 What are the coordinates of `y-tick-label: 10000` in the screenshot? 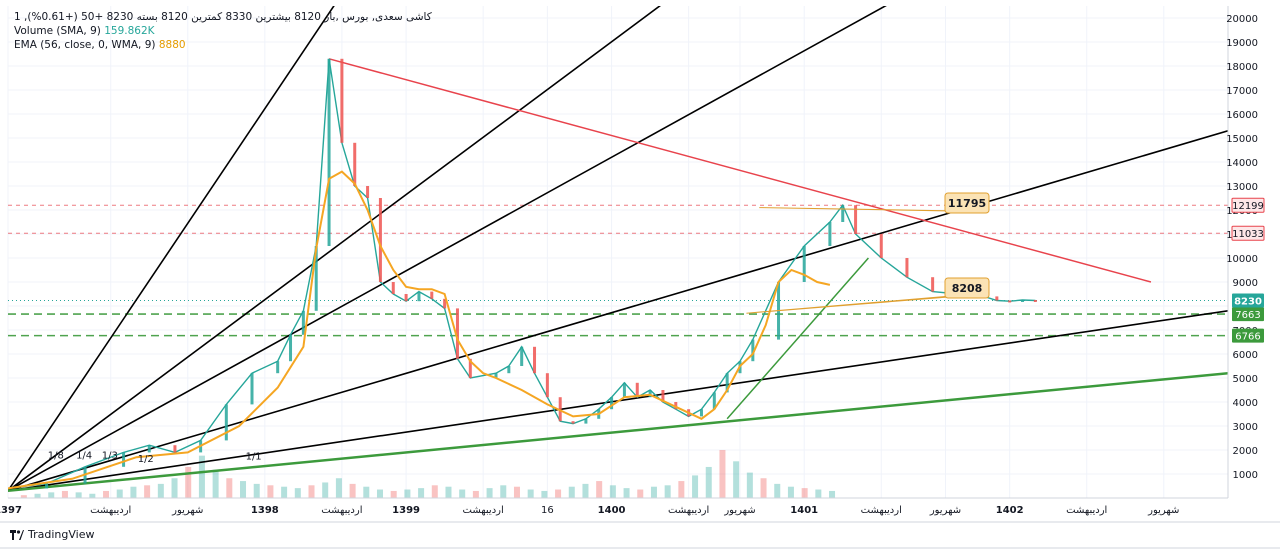 It's located at (1242, 259).